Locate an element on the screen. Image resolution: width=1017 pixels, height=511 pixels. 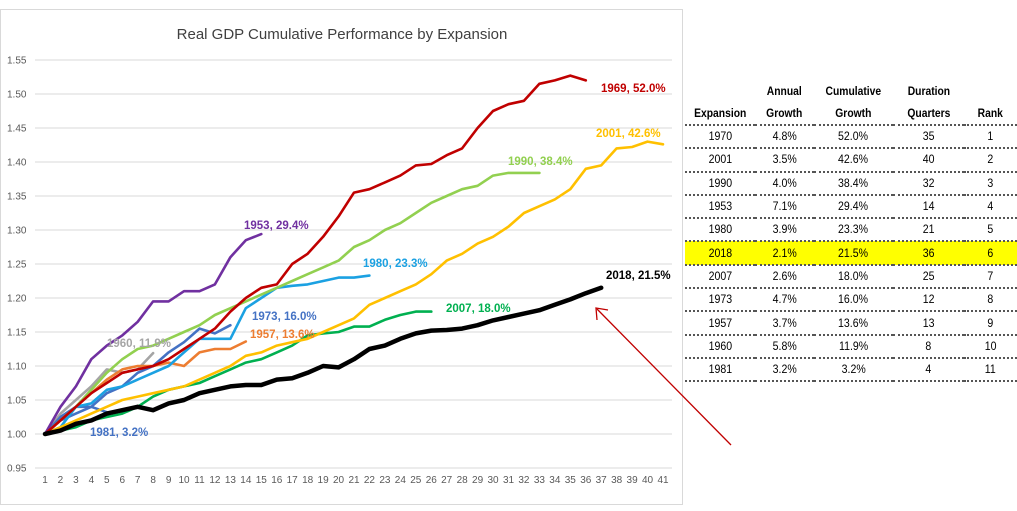
column-header-line: Quarters is located at coordinates (929, 113).